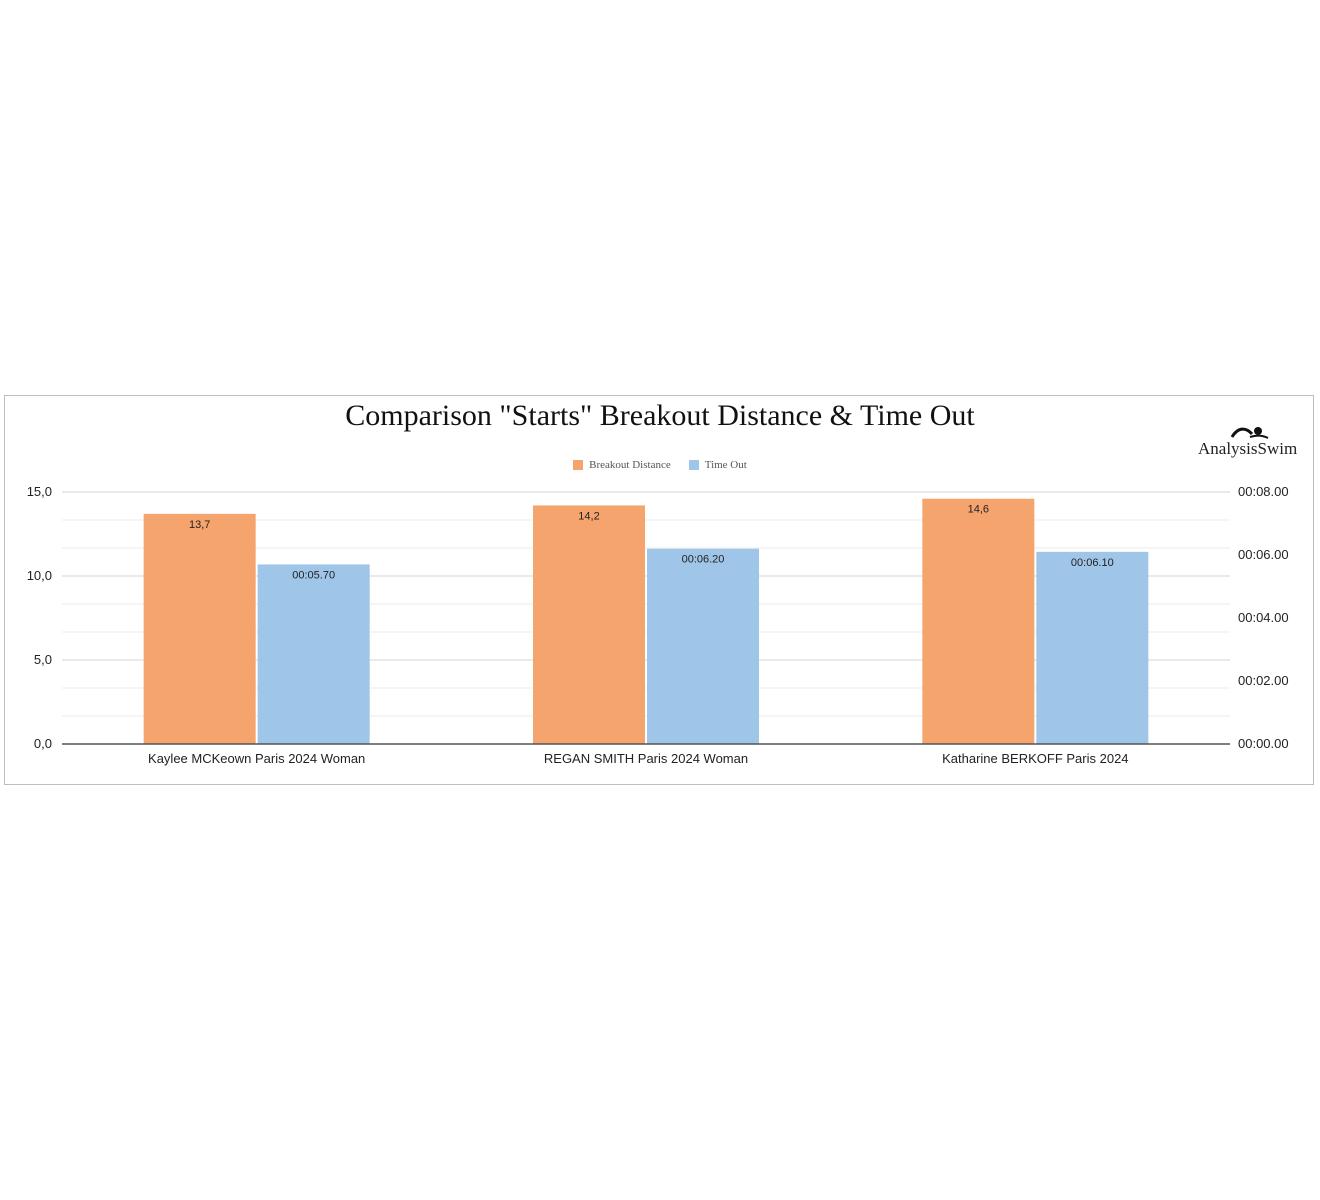  Describe the element at coordinates (1092, 563) in the screenshot. I see `data-label: 00:06.10` at that location.